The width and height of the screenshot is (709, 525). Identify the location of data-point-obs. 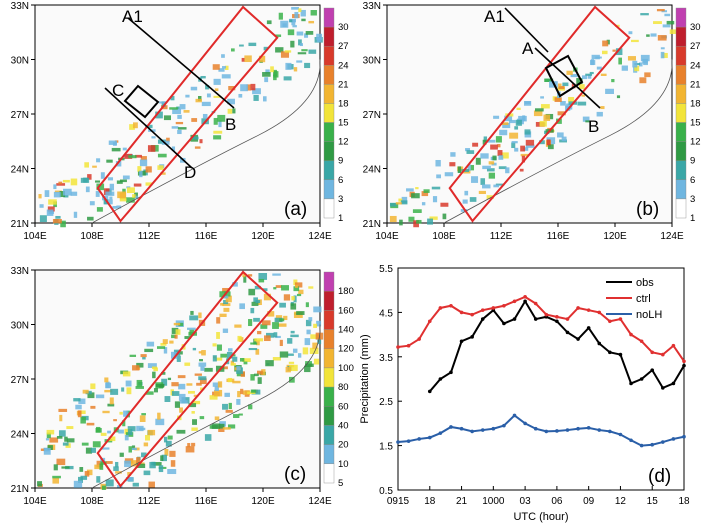
(610, 352).